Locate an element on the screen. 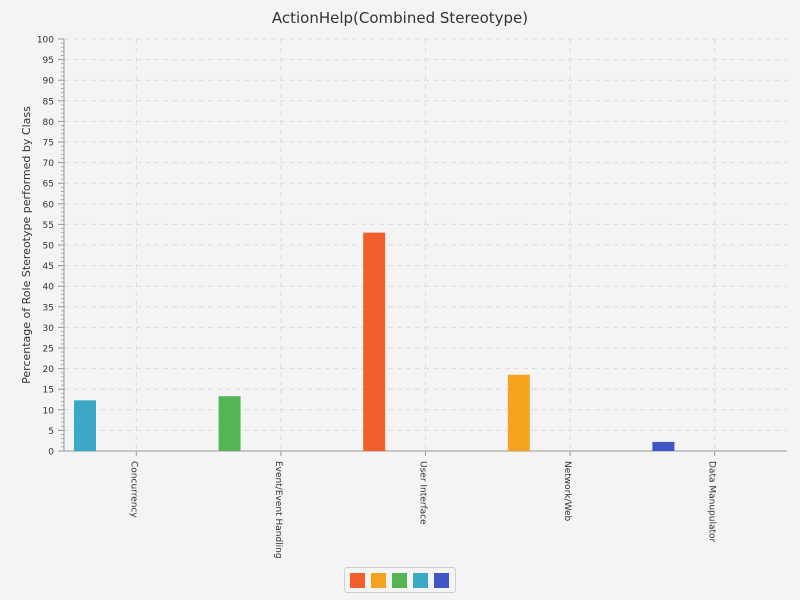 The height and width of the screenshot is (600, 800). y-tick-label: 80 is located at coordinates (49, 123).